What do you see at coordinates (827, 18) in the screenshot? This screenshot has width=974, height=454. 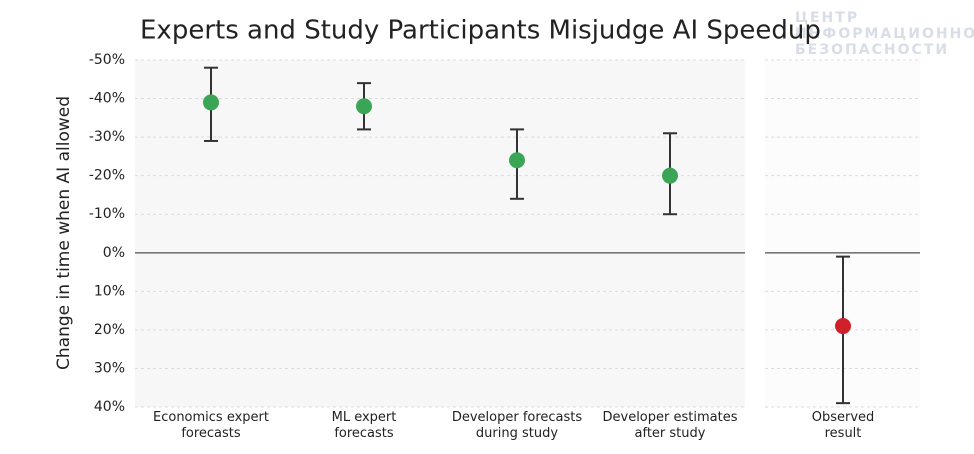 I see `watermark-text: ЦЕНТР` at bounding box center [827, 18].